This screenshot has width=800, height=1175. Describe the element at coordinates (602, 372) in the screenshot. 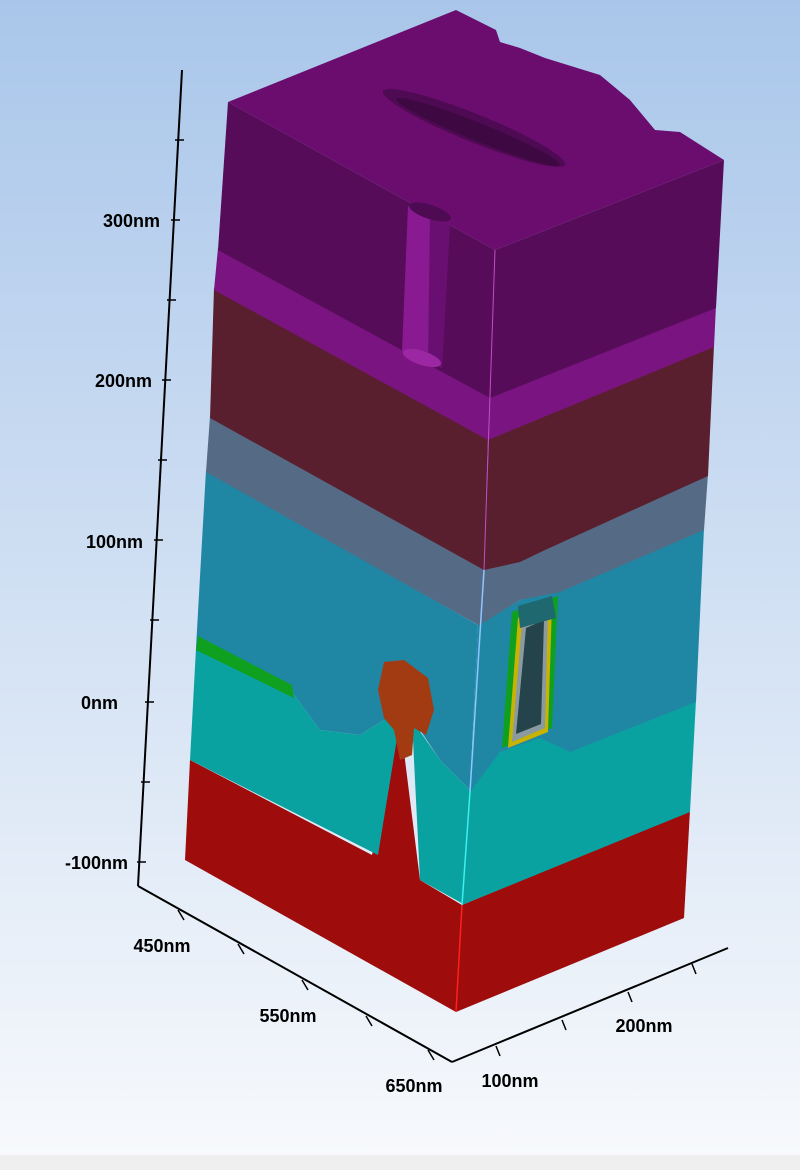

I see `right-face-purple-band` at that location.